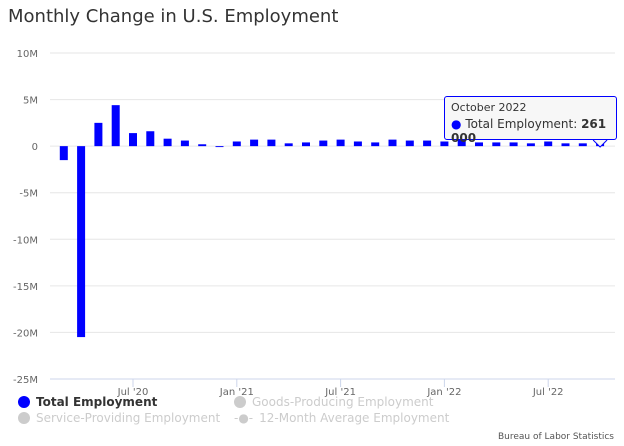  I want to click on chart-title: Monthly Change in U.S. Employment, so click(173, 16).